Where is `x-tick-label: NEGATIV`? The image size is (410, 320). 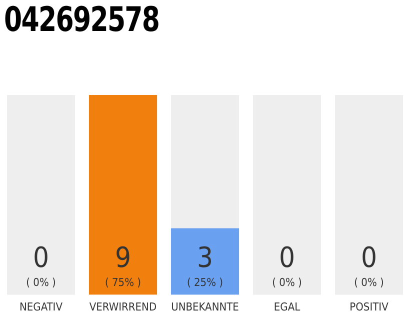
x-tick-label: NEGATIV is located at coordinates (41, 307).